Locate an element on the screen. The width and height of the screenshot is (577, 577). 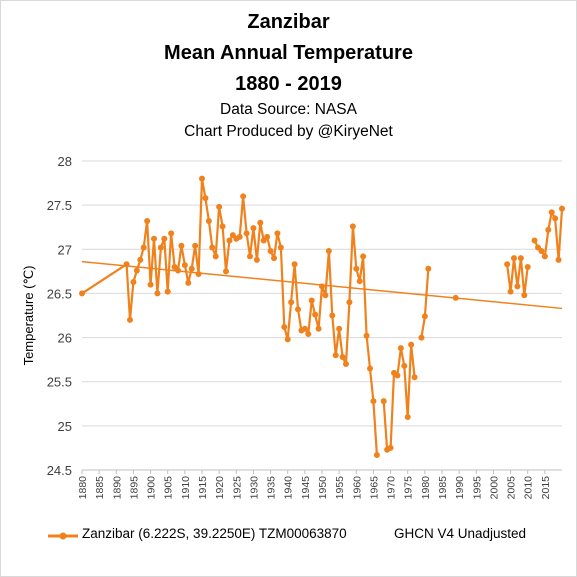
x-tick-label: 1925 is located at coordinates (237, 488).